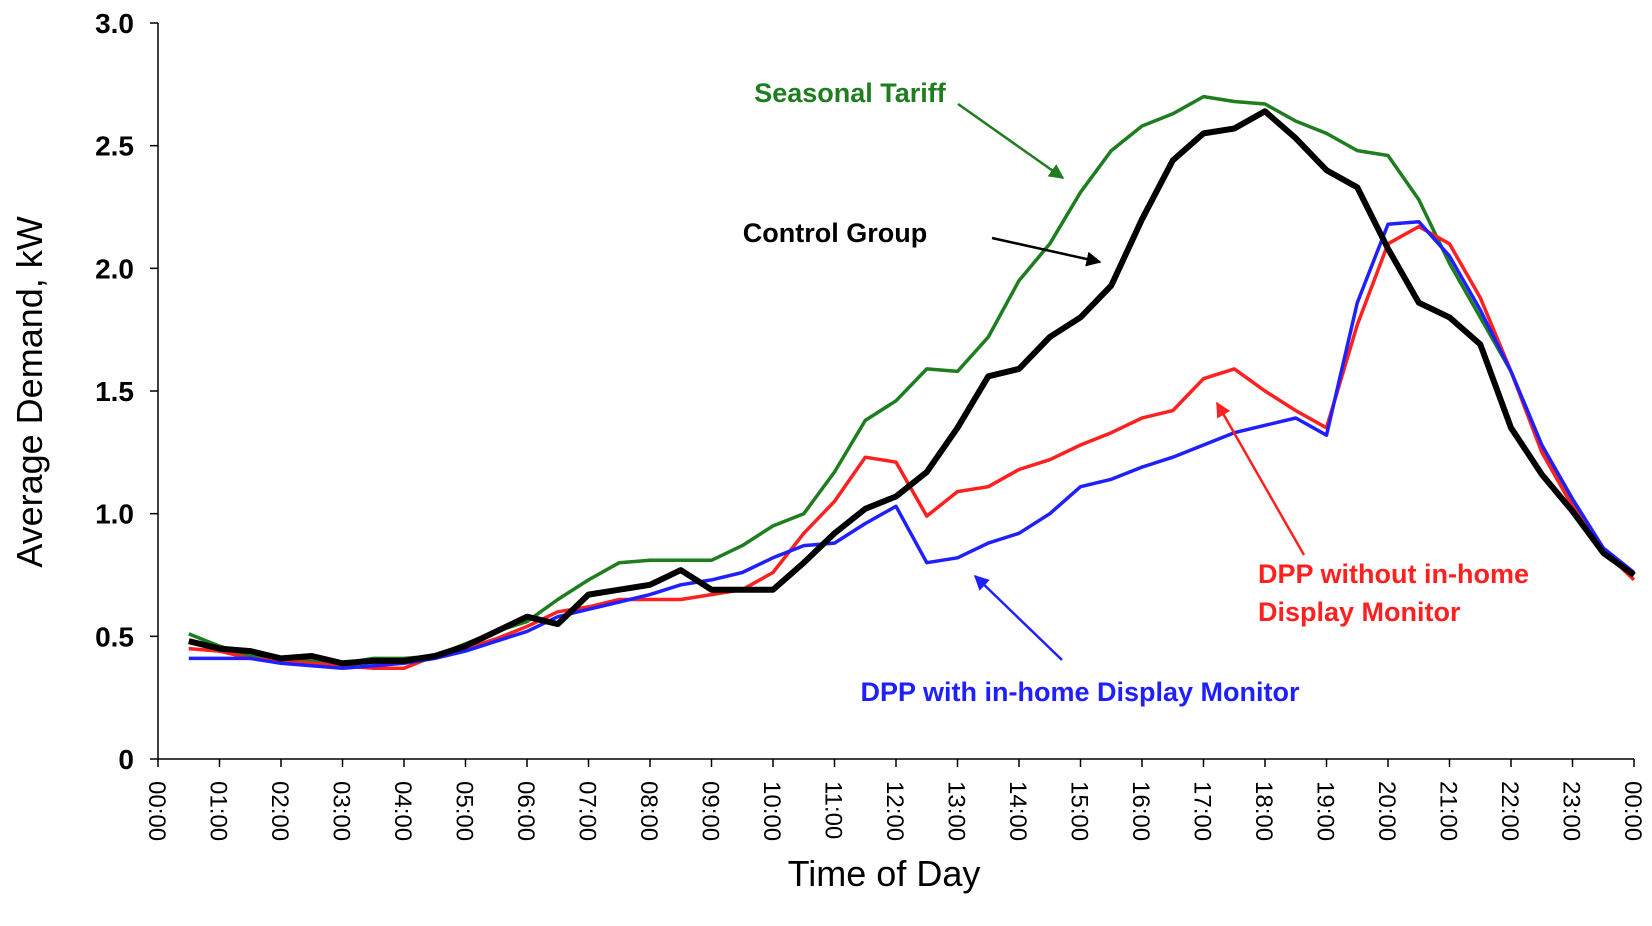 The image size is (1652, 926). I want to click on series-label: DPP with in-home Display Monitor, so click(1080, 692).